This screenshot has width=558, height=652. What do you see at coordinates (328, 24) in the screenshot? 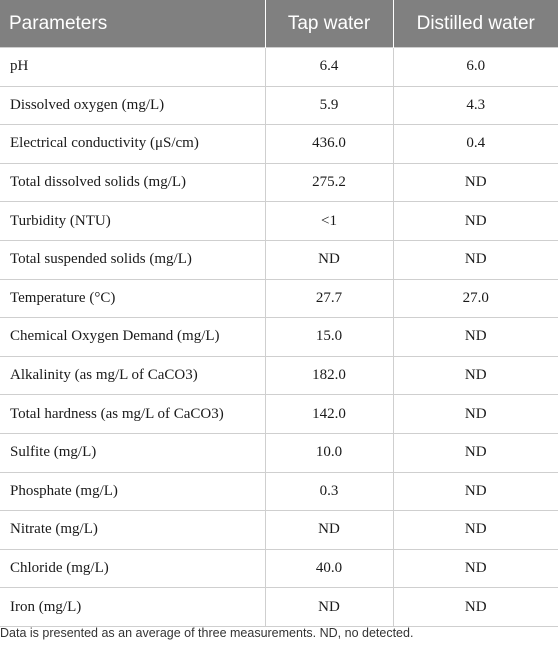
I see `header-tap-water: Tap water` at bounding box center [328, 24].